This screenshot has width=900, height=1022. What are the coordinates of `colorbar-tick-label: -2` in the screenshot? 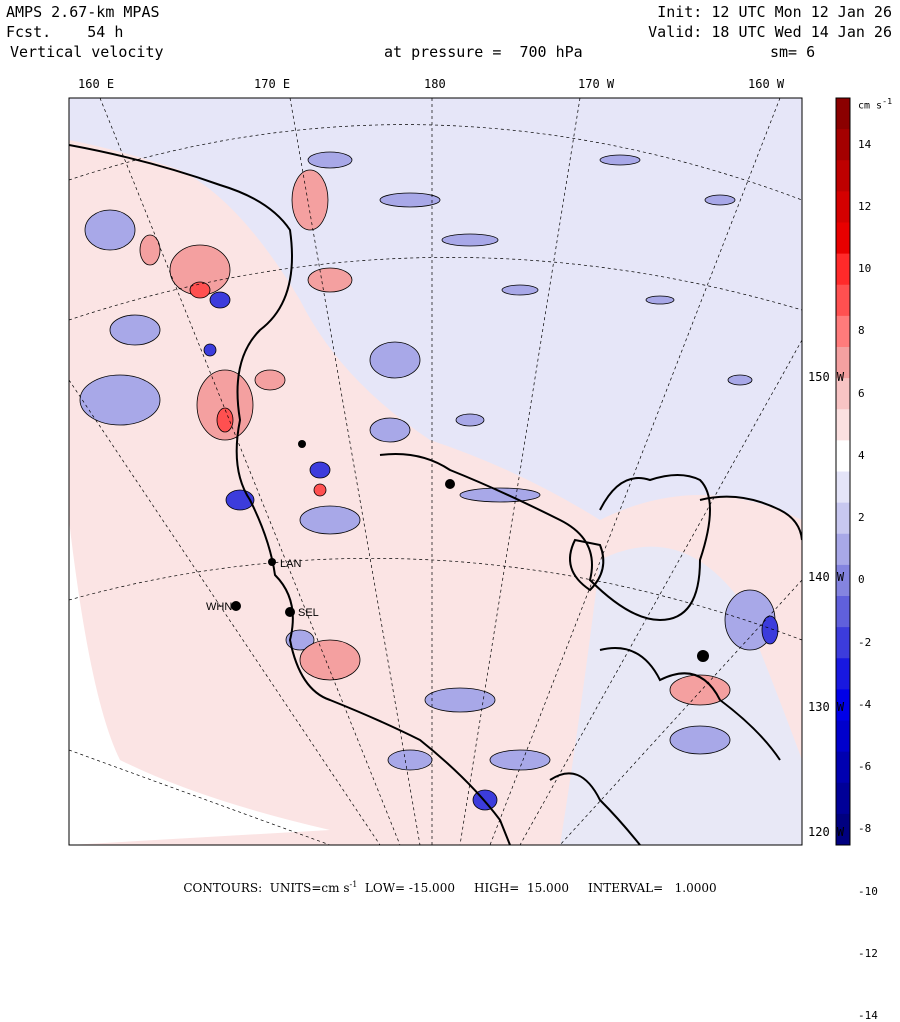 It's located at (865, 642).